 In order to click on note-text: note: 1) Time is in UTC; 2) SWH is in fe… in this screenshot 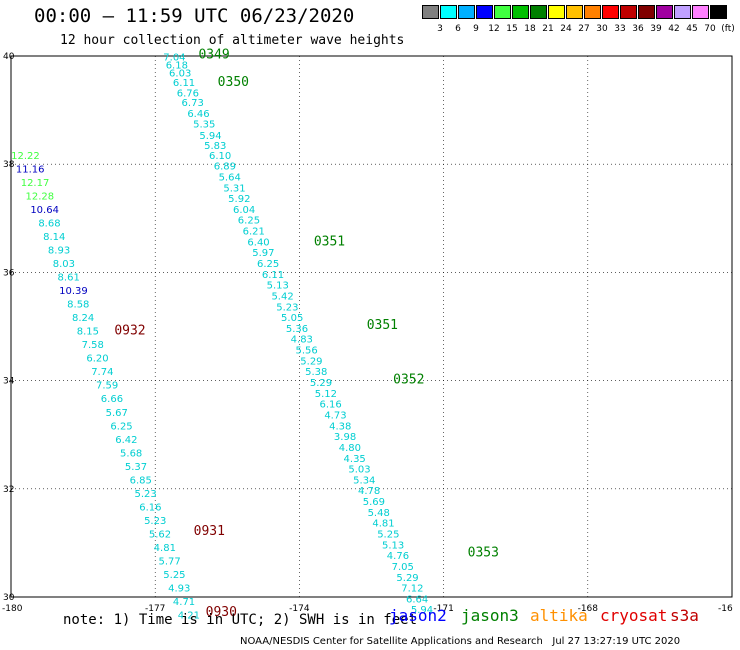, I will do `click(240, 620)`.